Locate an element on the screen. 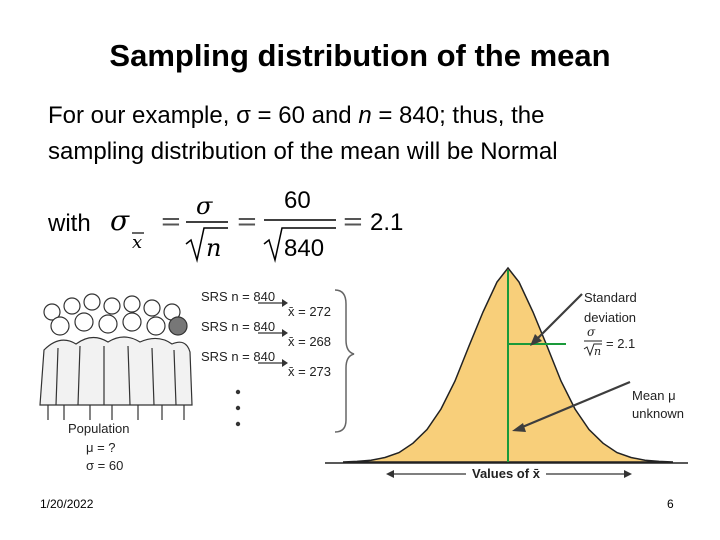  sd-arrow is located at coordinates (559, 317).